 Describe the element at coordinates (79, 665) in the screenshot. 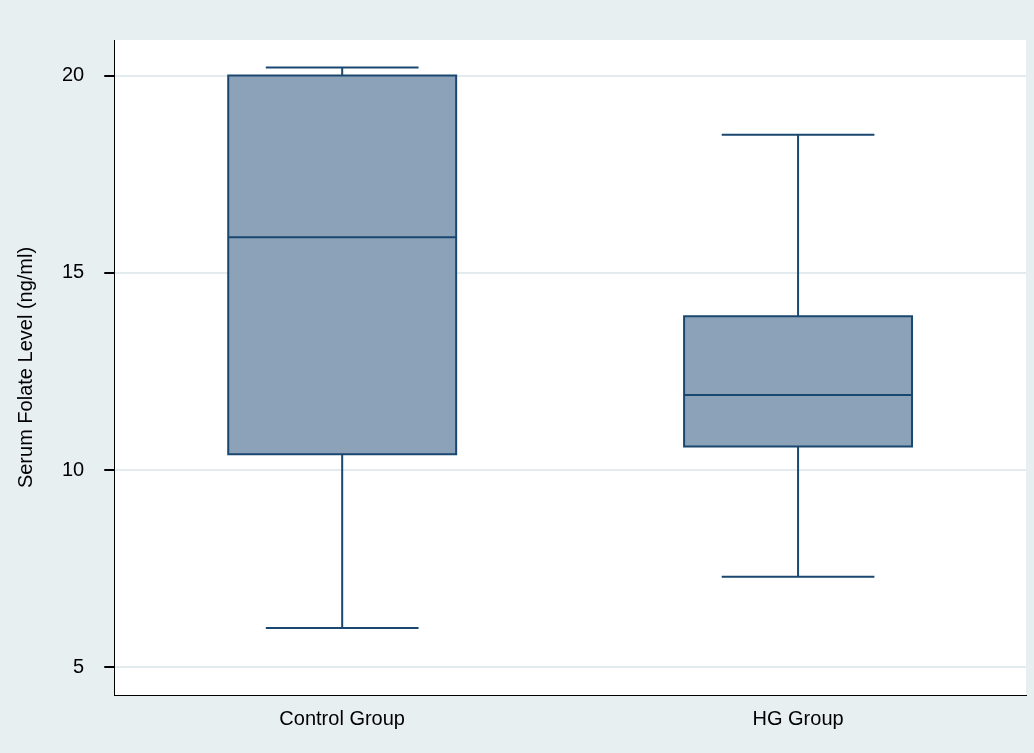

I see `y-tick-label: 5` at that location.